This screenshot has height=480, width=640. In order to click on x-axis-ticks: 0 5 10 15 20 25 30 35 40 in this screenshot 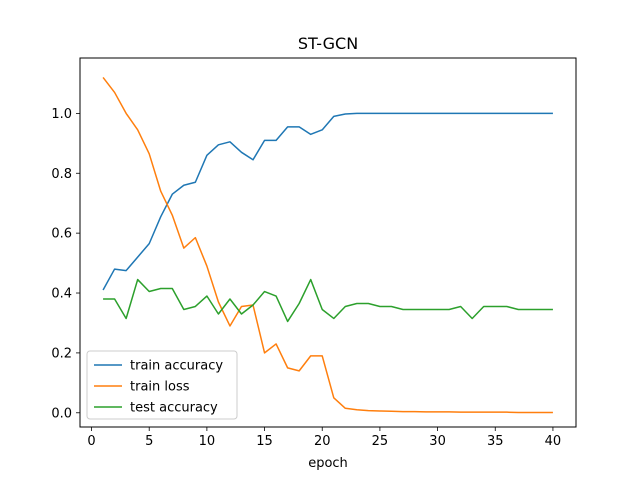, I will do `click(324, 438)`.